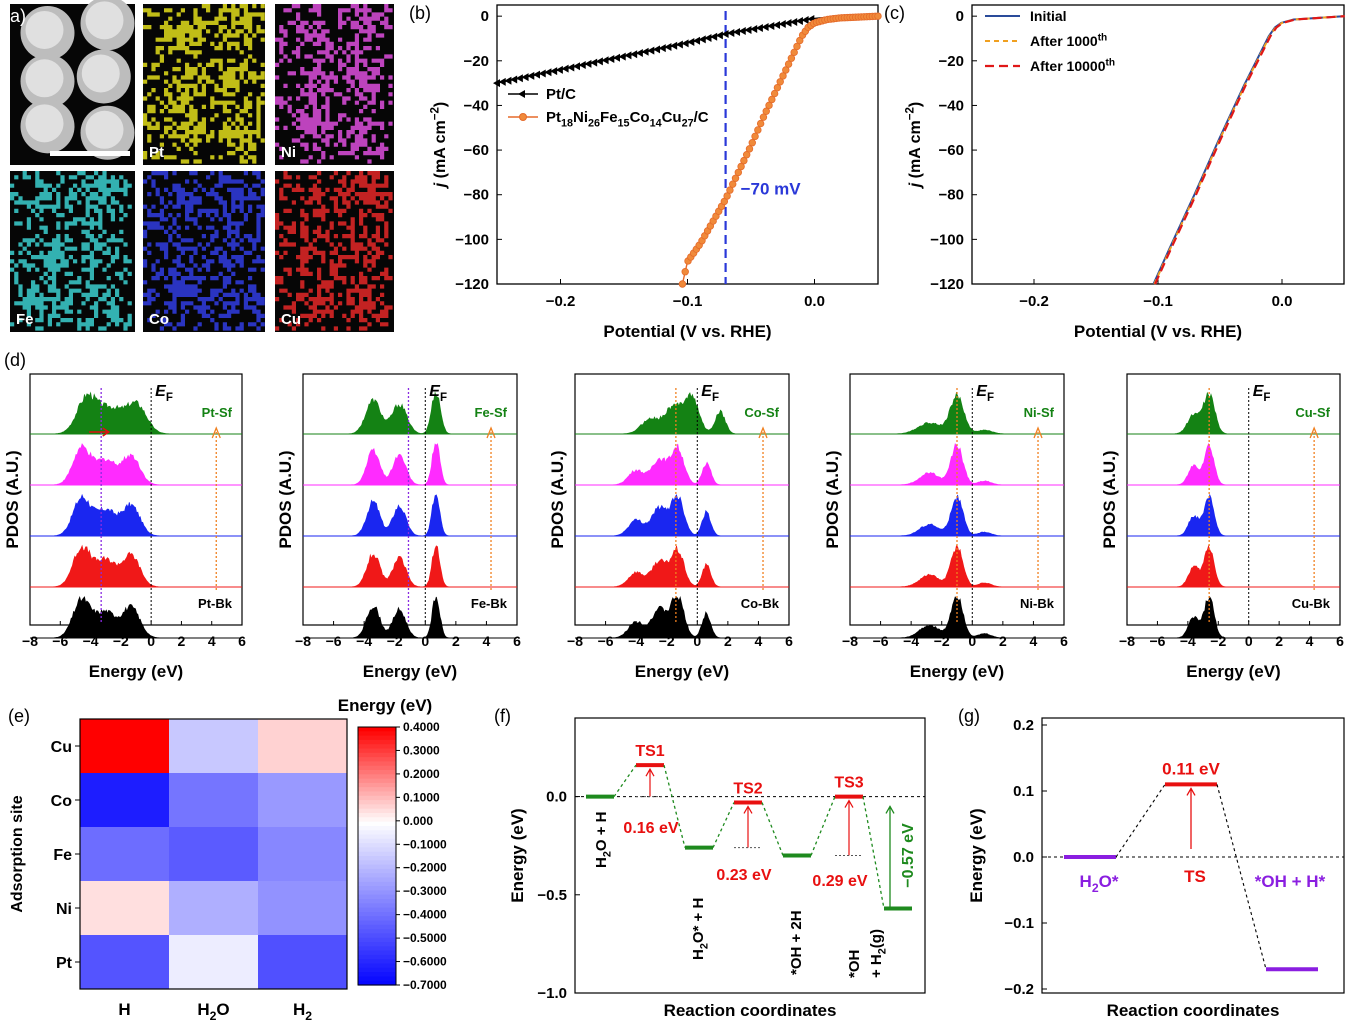 The width and height of the screenshot is (1347, 1028). What do you see at coordinates (1191, 768) in the screenshot?
I see `barrier-label: 0.11 eV` at bounding box center [1191, 768].